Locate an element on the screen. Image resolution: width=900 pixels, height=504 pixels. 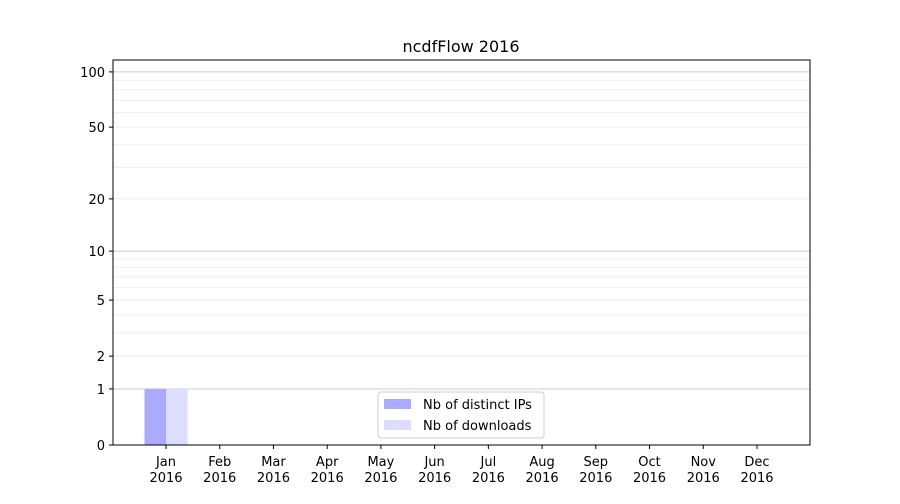
x-tick-label: Jan 2016 is located at coordinates (165, 470).